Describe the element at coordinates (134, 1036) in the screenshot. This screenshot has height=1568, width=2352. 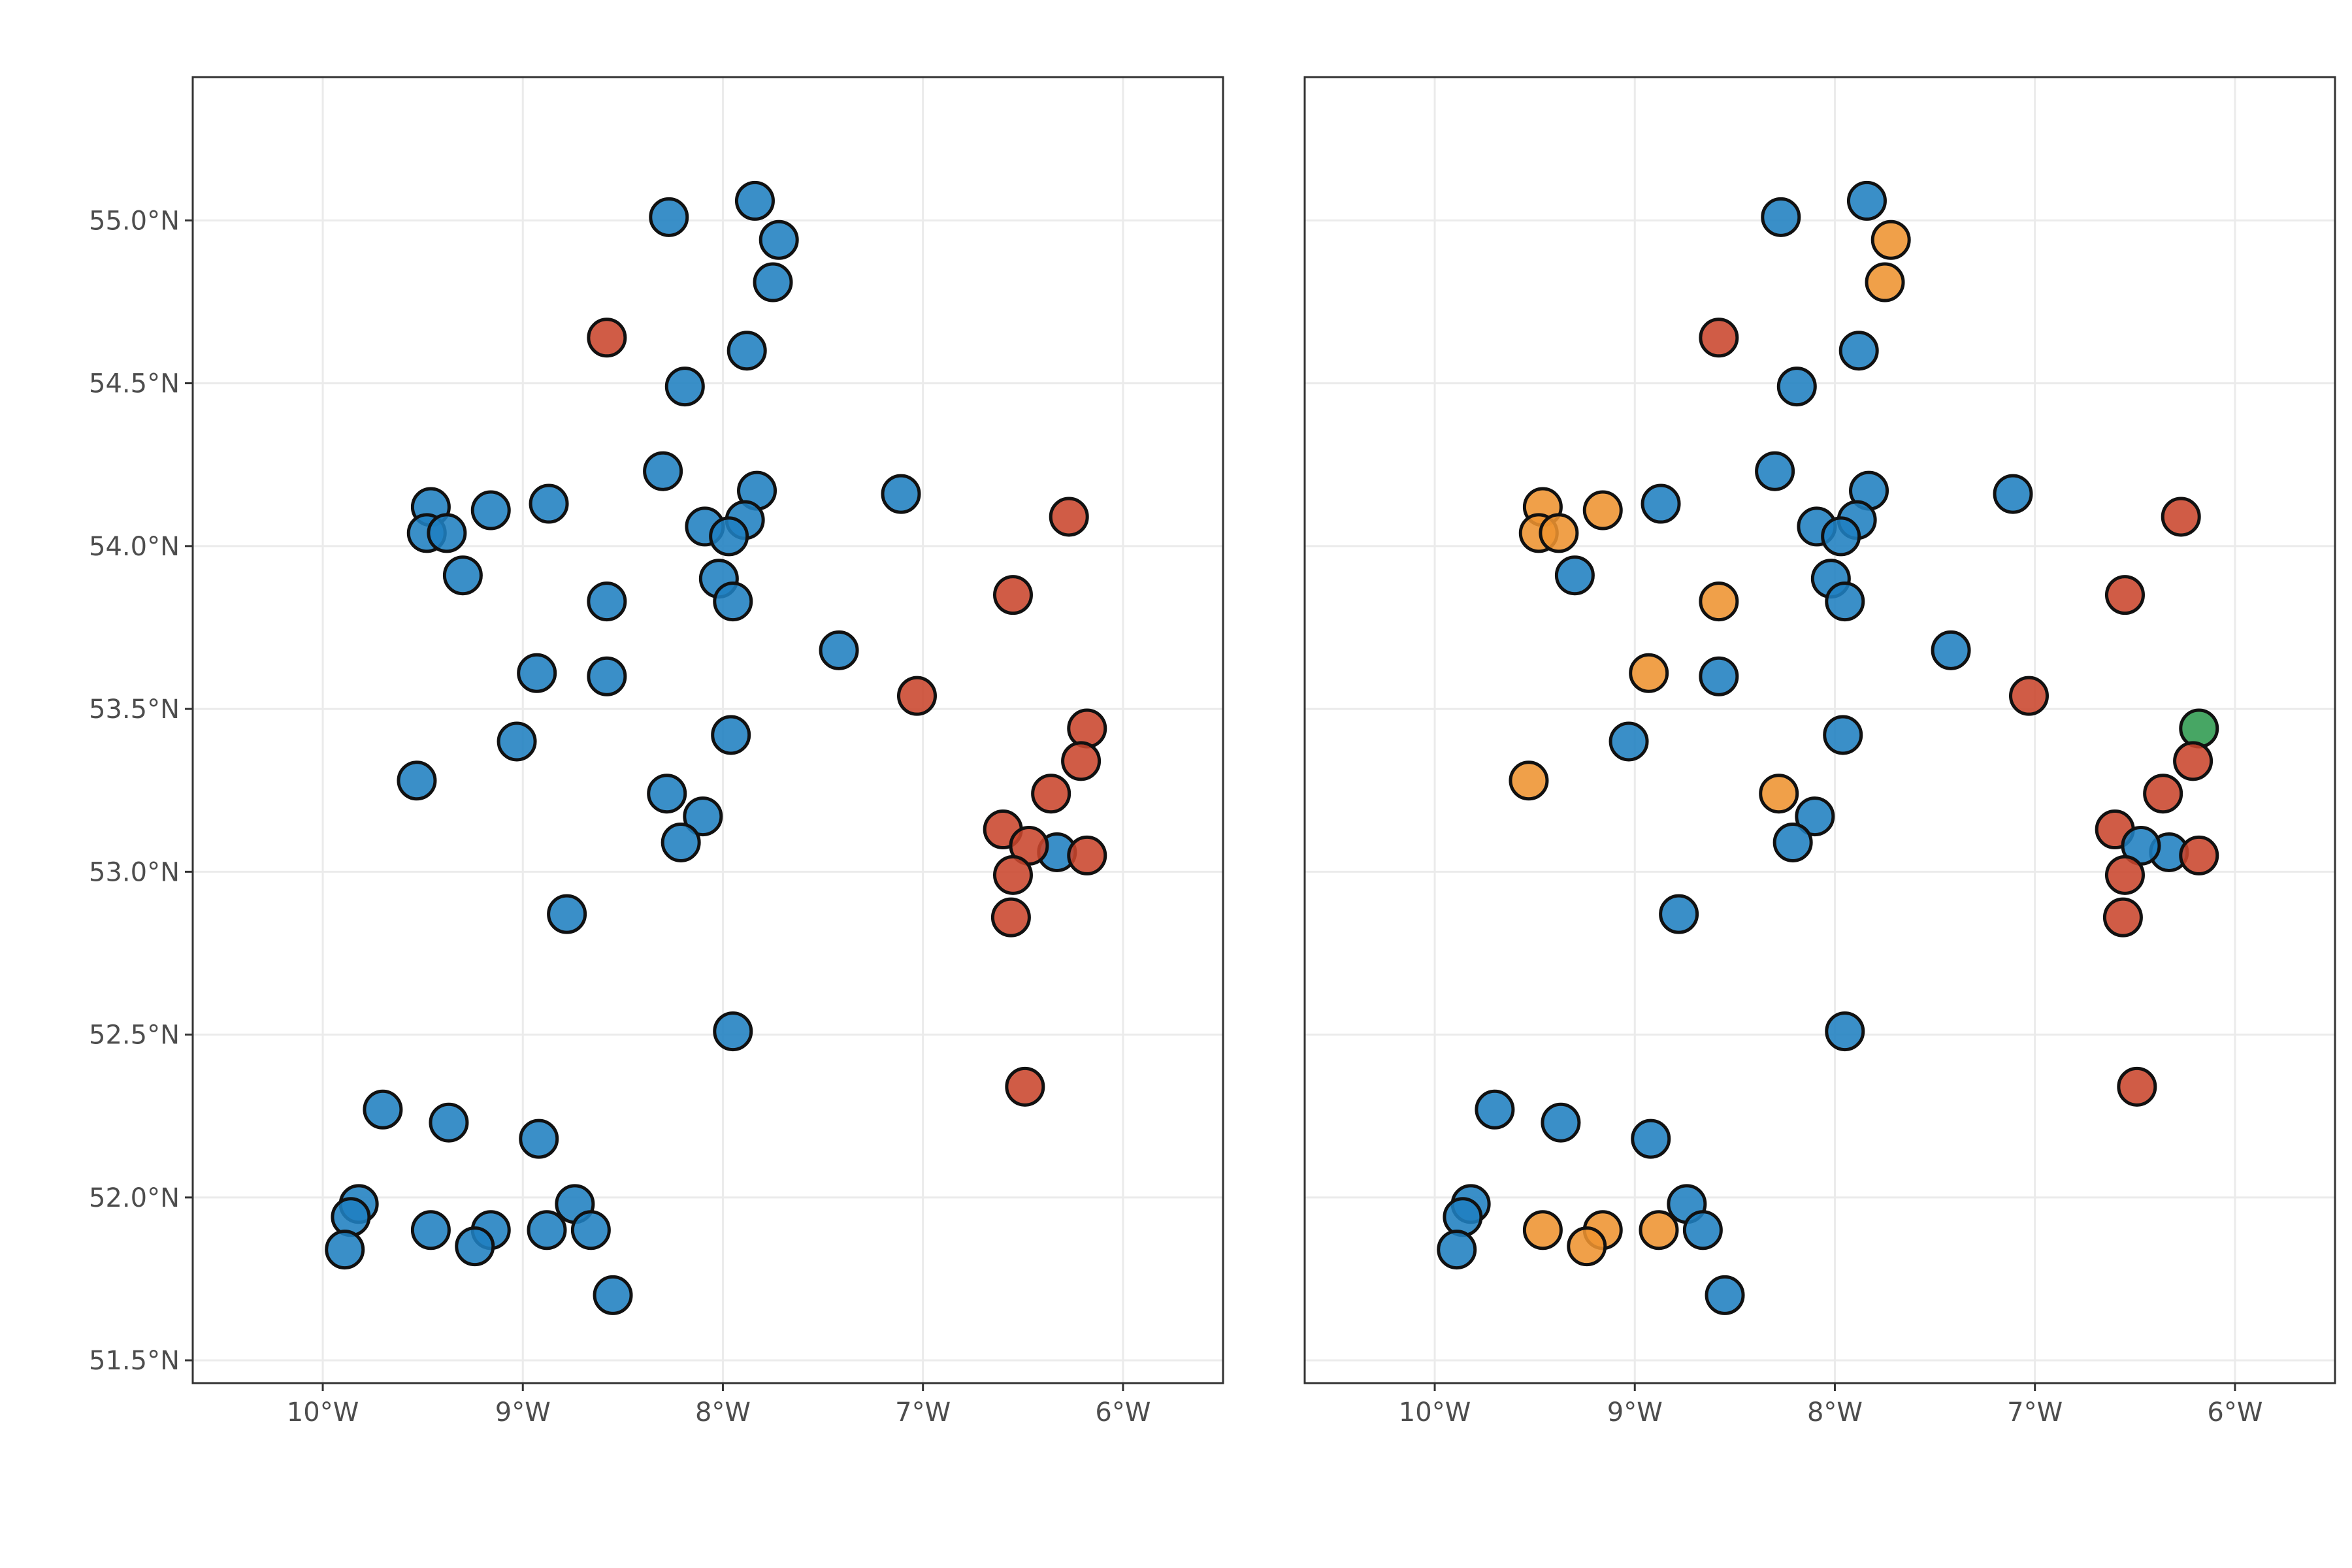
I see `y-tick-label: 52.5°N` at that location.